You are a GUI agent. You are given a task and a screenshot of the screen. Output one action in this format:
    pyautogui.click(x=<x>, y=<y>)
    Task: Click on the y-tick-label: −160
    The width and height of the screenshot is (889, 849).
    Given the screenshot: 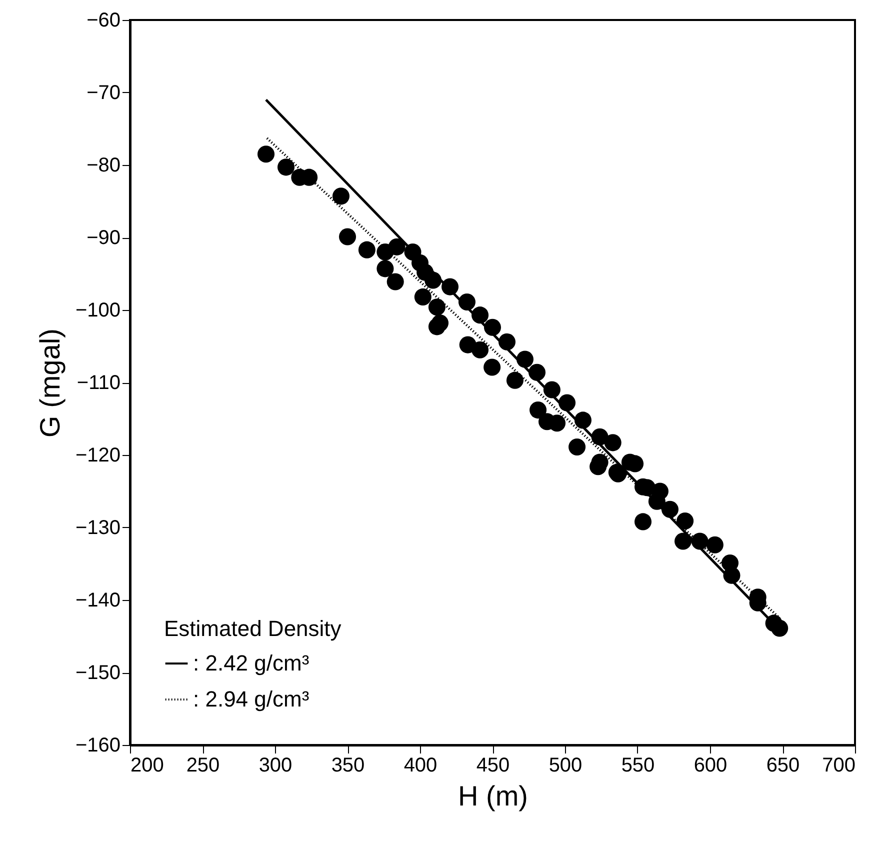 What is the action you would take?
    pyautogui.click(x=97, y=745)
    